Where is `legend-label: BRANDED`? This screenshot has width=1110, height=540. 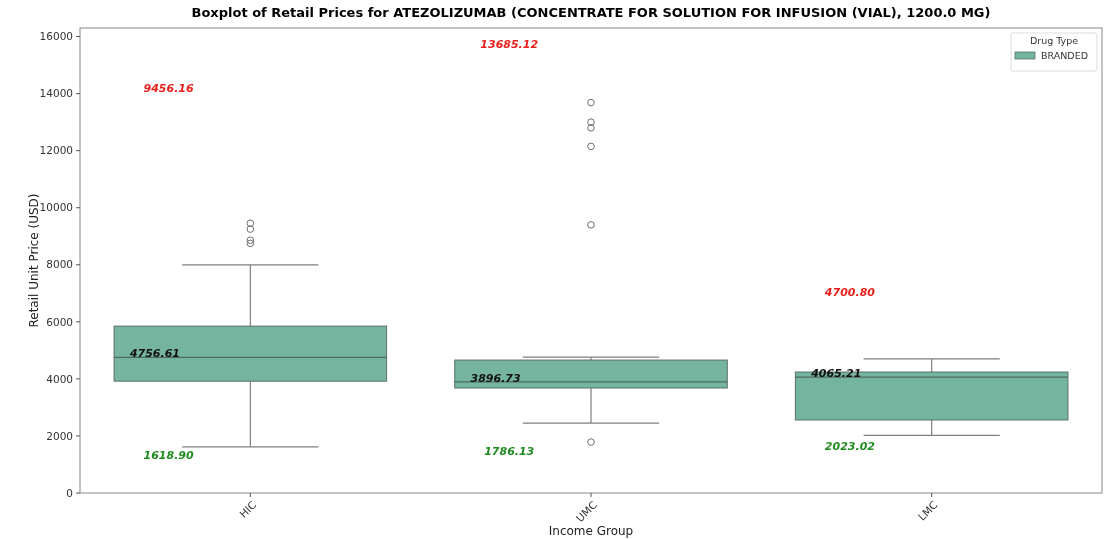 legend-label: BRANDED is located at coordinates (1064, 56).